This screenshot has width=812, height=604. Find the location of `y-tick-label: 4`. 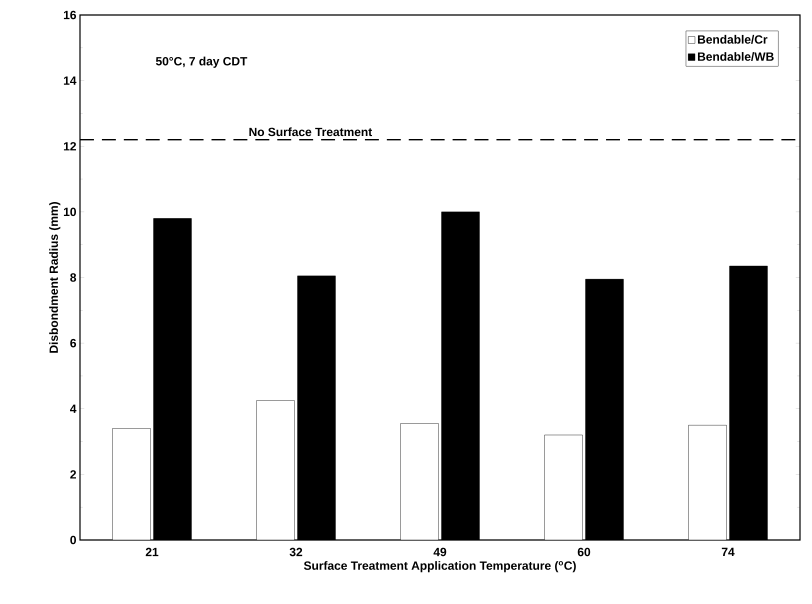

y-tick-label: 4 is located at coordinates (73, 408).